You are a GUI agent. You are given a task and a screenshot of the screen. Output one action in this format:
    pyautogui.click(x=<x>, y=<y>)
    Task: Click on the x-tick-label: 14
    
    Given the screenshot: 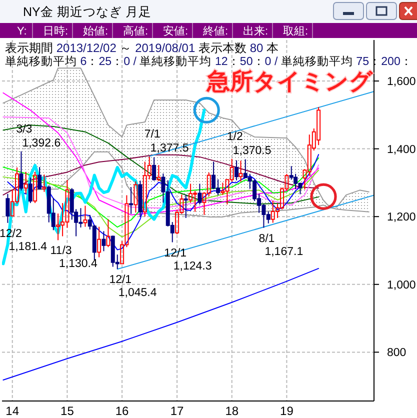 What is the action you would take?
    pyautogui.click(x=13, y=411)
    